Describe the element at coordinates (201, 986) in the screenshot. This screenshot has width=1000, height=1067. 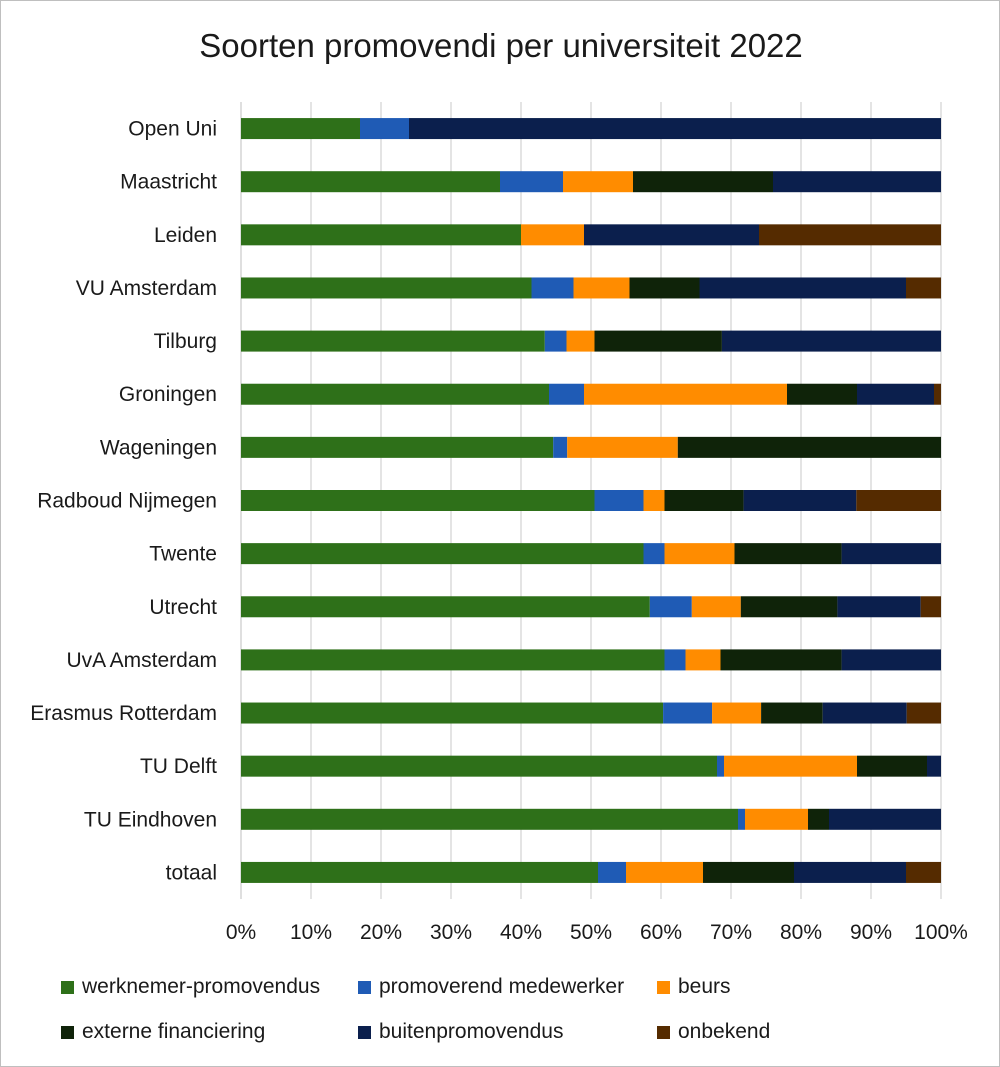
I see `legend-label: werknemer-promovendus` at that location.